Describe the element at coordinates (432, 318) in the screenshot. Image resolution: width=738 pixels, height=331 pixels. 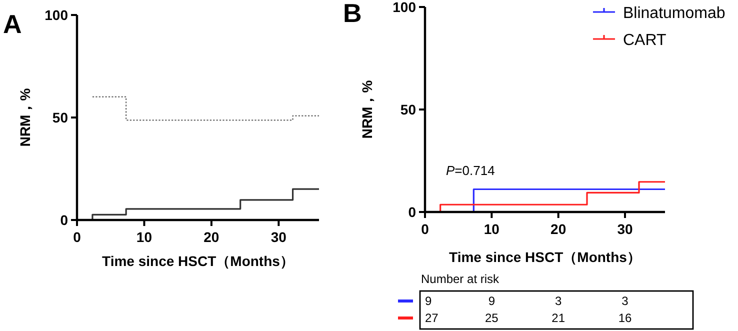
I see `text: 27` at that location.